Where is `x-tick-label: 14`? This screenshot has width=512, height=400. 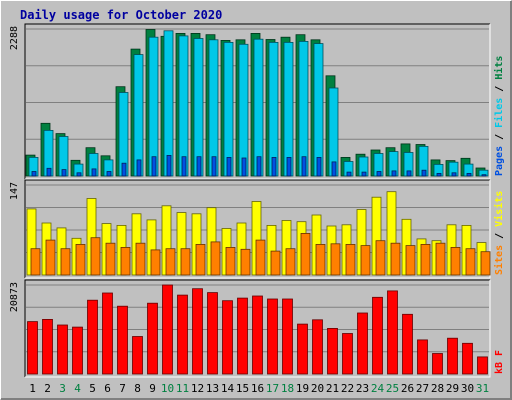
x-tick-label: 14 is located at coordinates (228, 388).